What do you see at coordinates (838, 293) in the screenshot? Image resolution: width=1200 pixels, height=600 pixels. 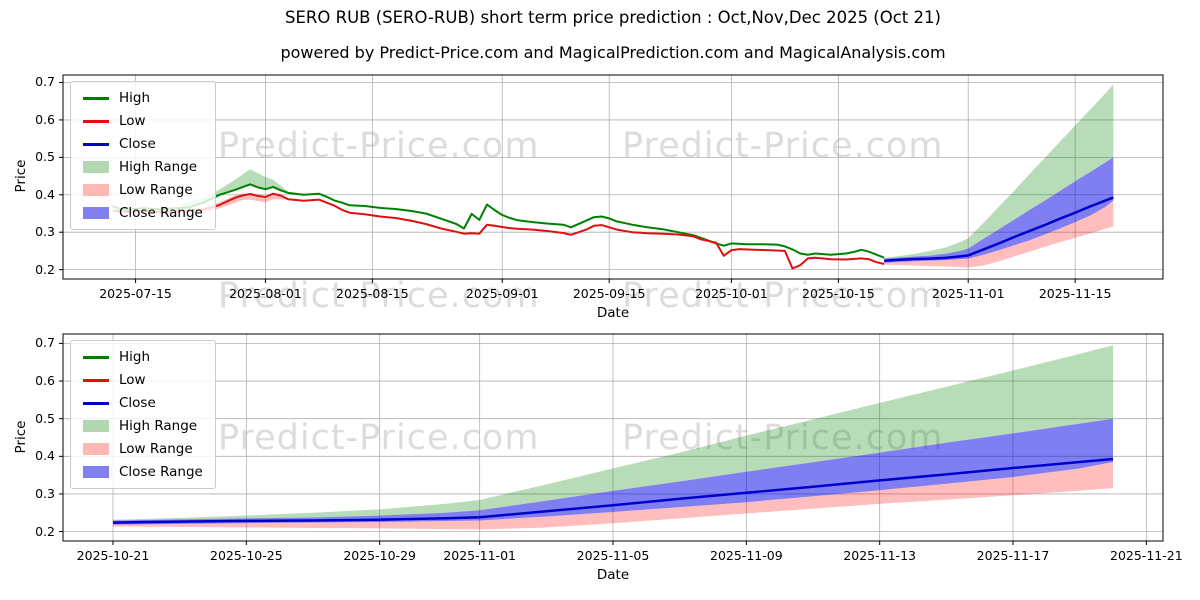 I see `x-tick-label: 2025-10-15` at bounding box center [838, 293].